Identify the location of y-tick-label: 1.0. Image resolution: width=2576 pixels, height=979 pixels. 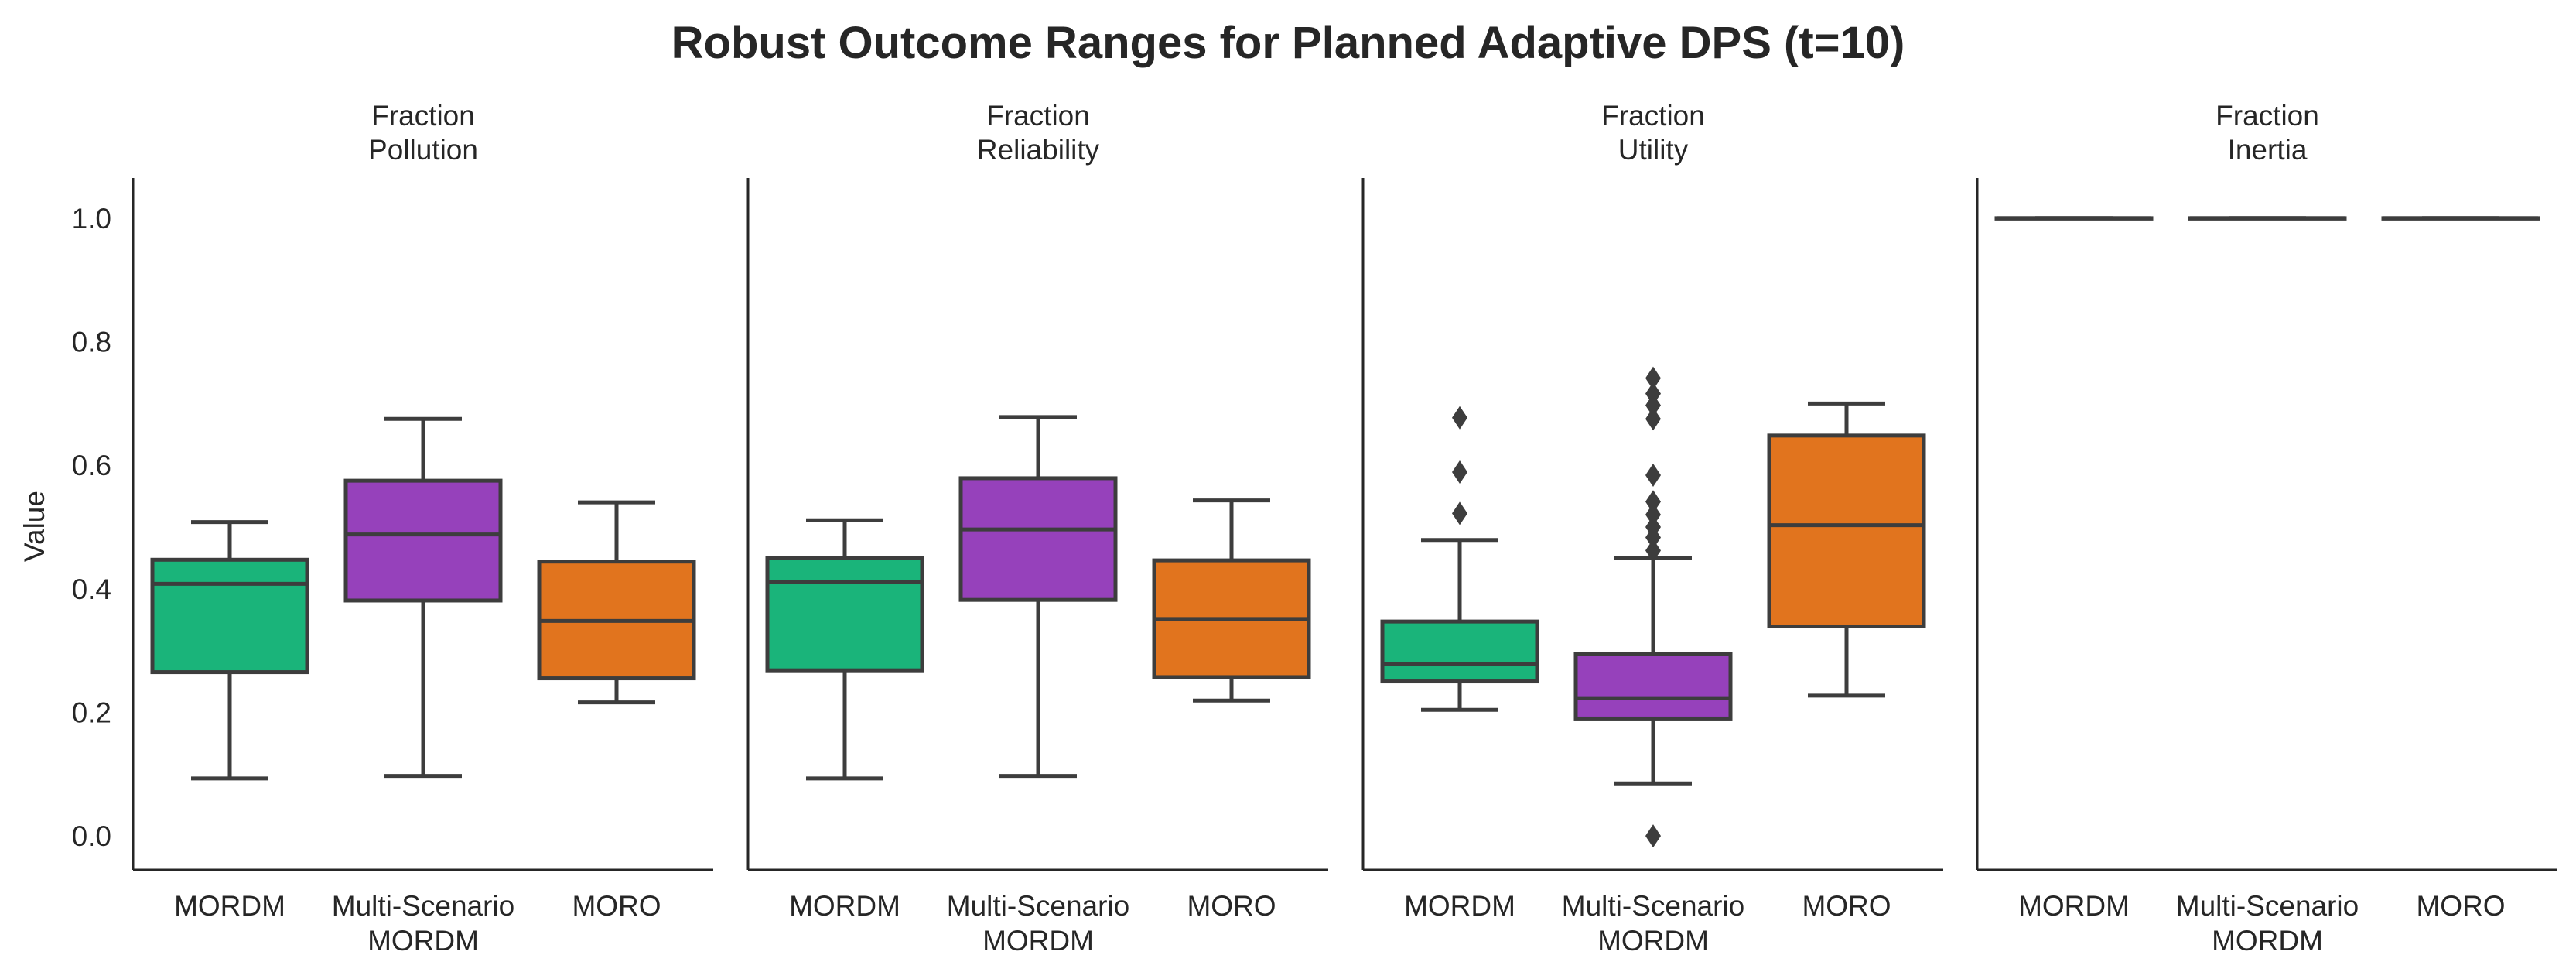
(91, 218).